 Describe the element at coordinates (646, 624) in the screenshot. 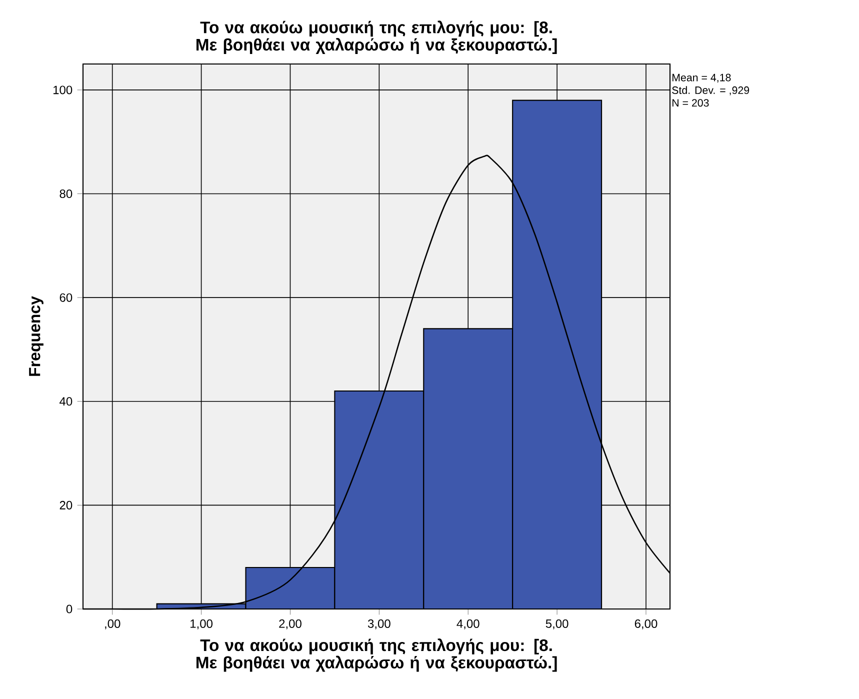

I see `x-tick-label: 6,00` at that location.